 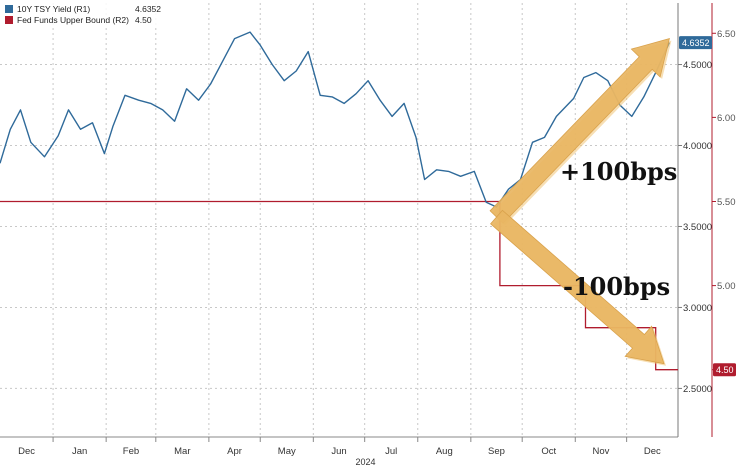 What do you see at coordinates (234, 451) in the screenshot?
I see `x-tick-label: Apr` at bounding box center [234, 451].